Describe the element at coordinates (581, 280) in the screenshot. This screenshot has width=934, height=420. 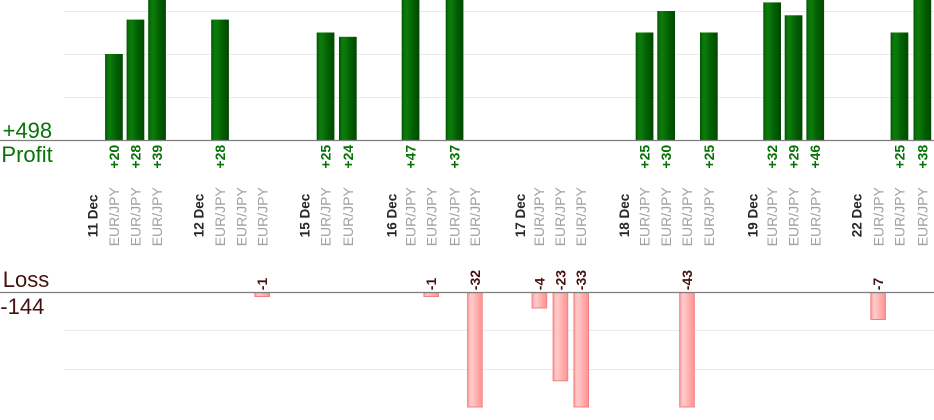
I see `svg-text: -33` at that location.